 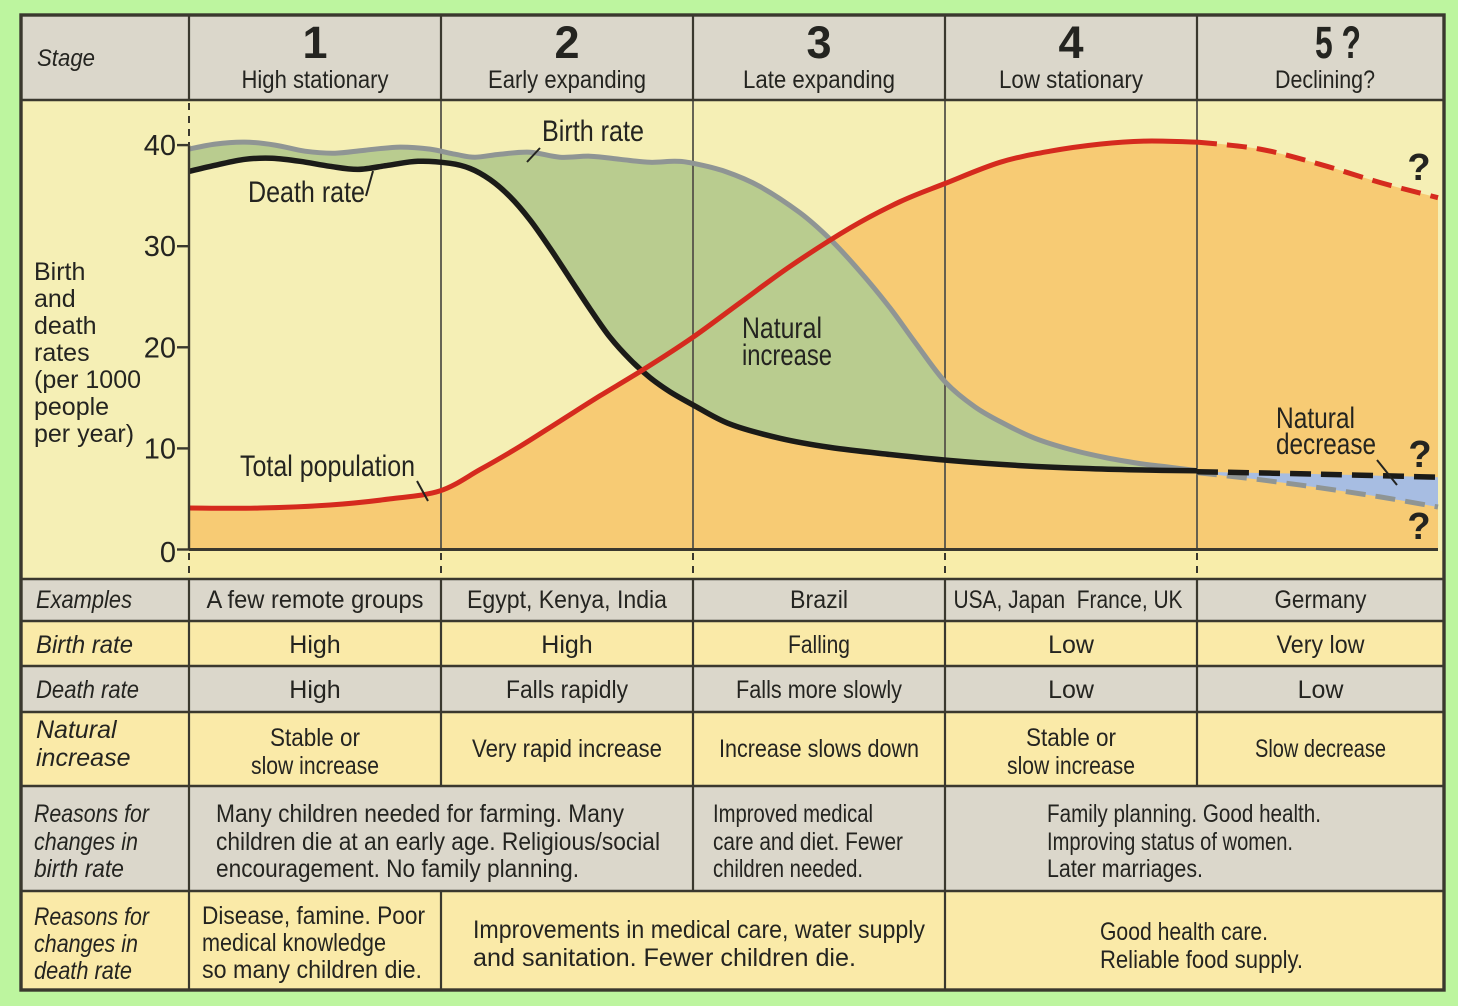 I want to click on svg-text: people, so click(x=71, y=407).